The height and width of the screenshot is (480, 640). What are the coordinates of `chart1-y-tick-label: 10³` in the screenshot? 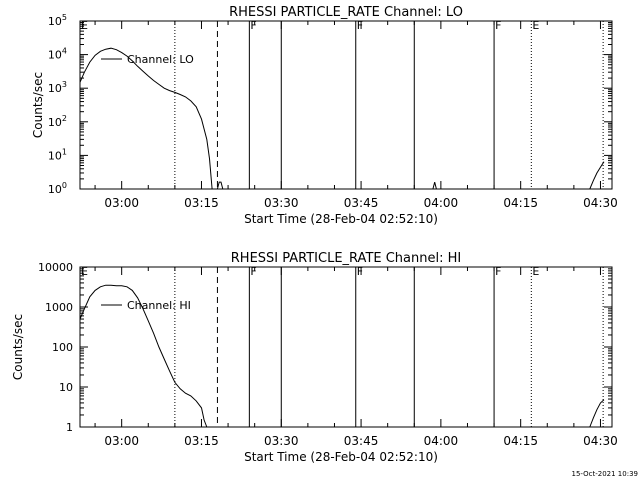 It's located at (57, 87).